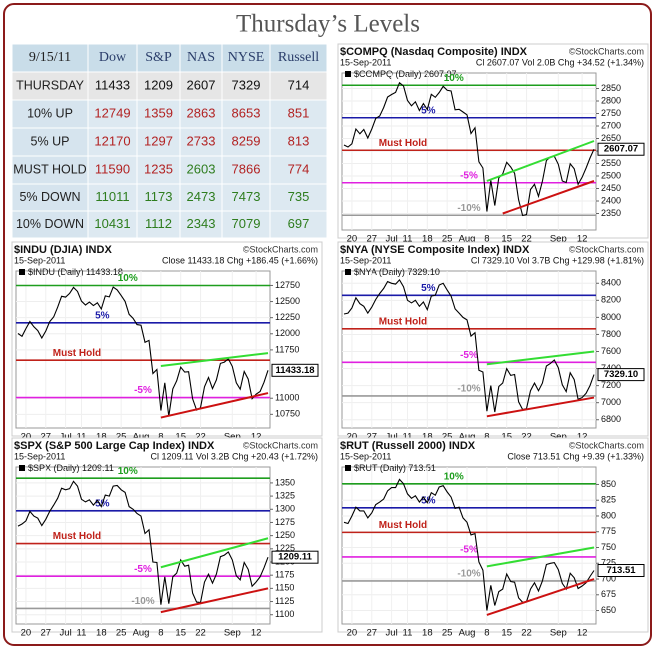  Describe the element at coordinates (299, 112) in the screenshot. I see `table-value: 851` at that location.